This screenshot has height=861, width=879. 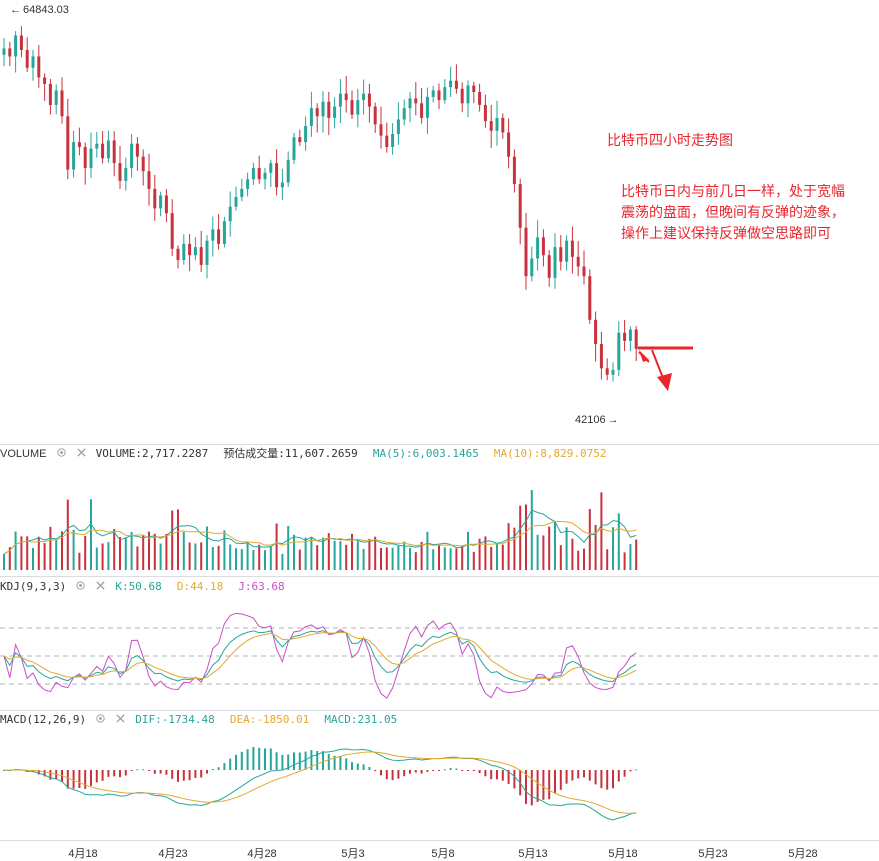 What do you see at coordinates (23, 454) in the screenshot?
I see `volume-title: VOLUME` at bounding box center [23, 454].